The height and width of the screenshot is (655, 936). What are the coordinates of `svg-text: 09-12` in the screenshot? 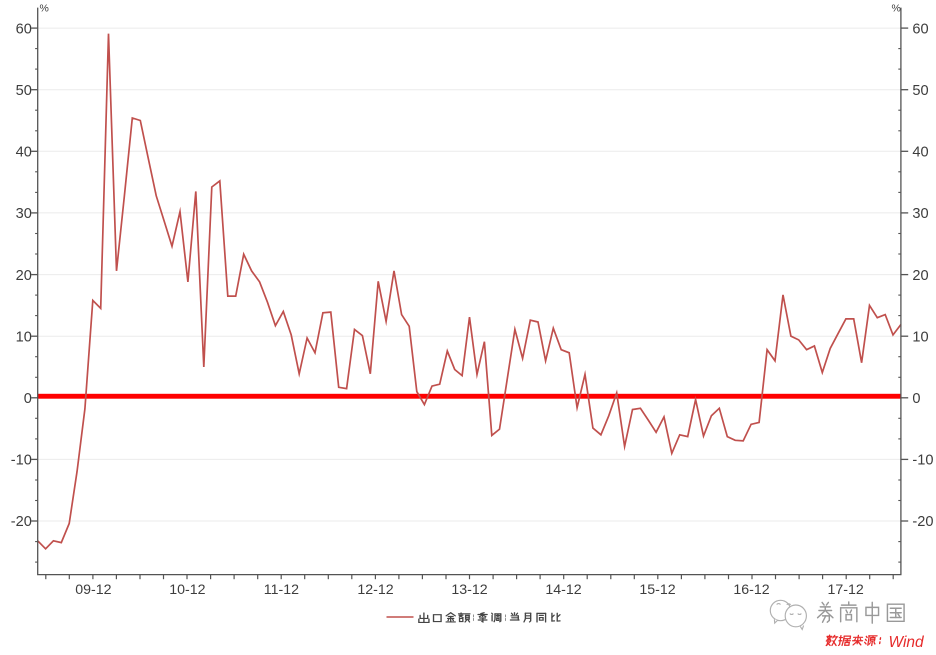 It's located at (93, 590).